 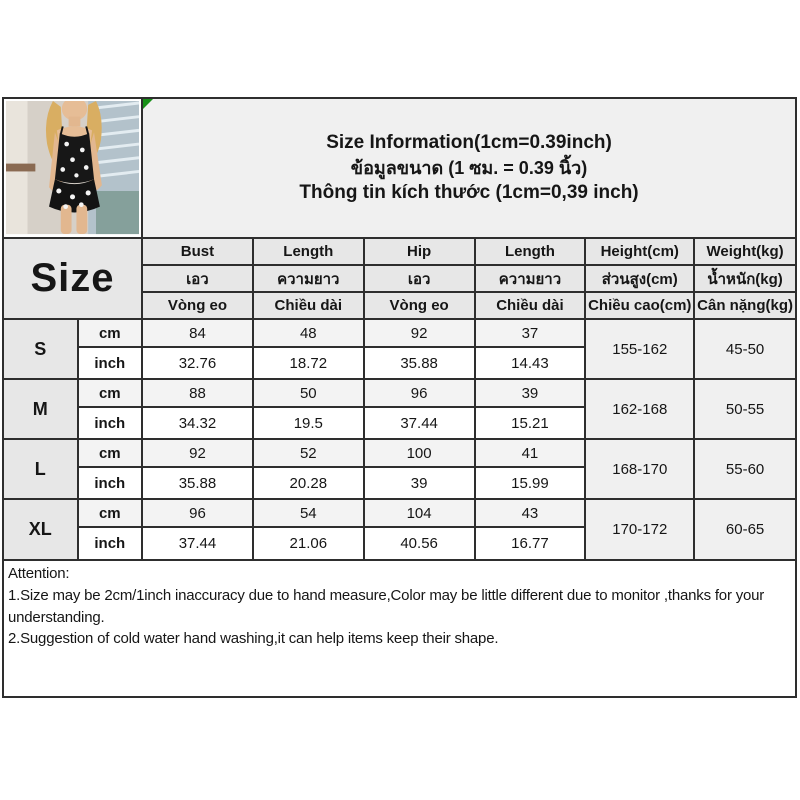 I want to click on size-label-xl: XL, so click(x=40, y=529).